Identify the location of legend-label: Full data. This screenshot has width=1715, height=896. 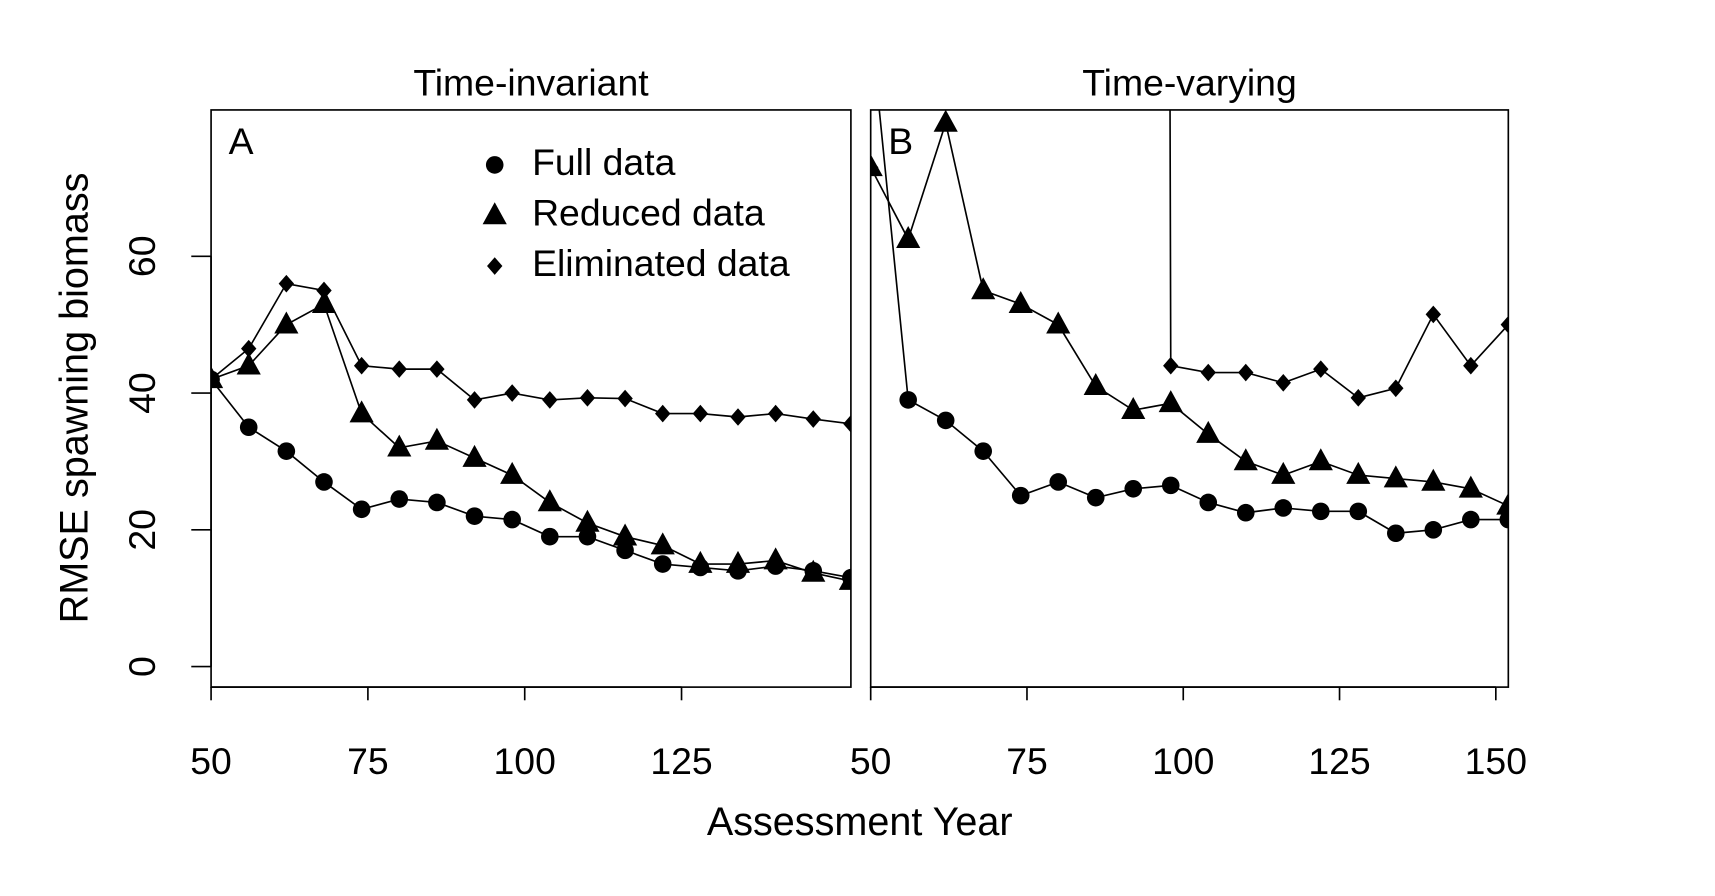
(604, 162).